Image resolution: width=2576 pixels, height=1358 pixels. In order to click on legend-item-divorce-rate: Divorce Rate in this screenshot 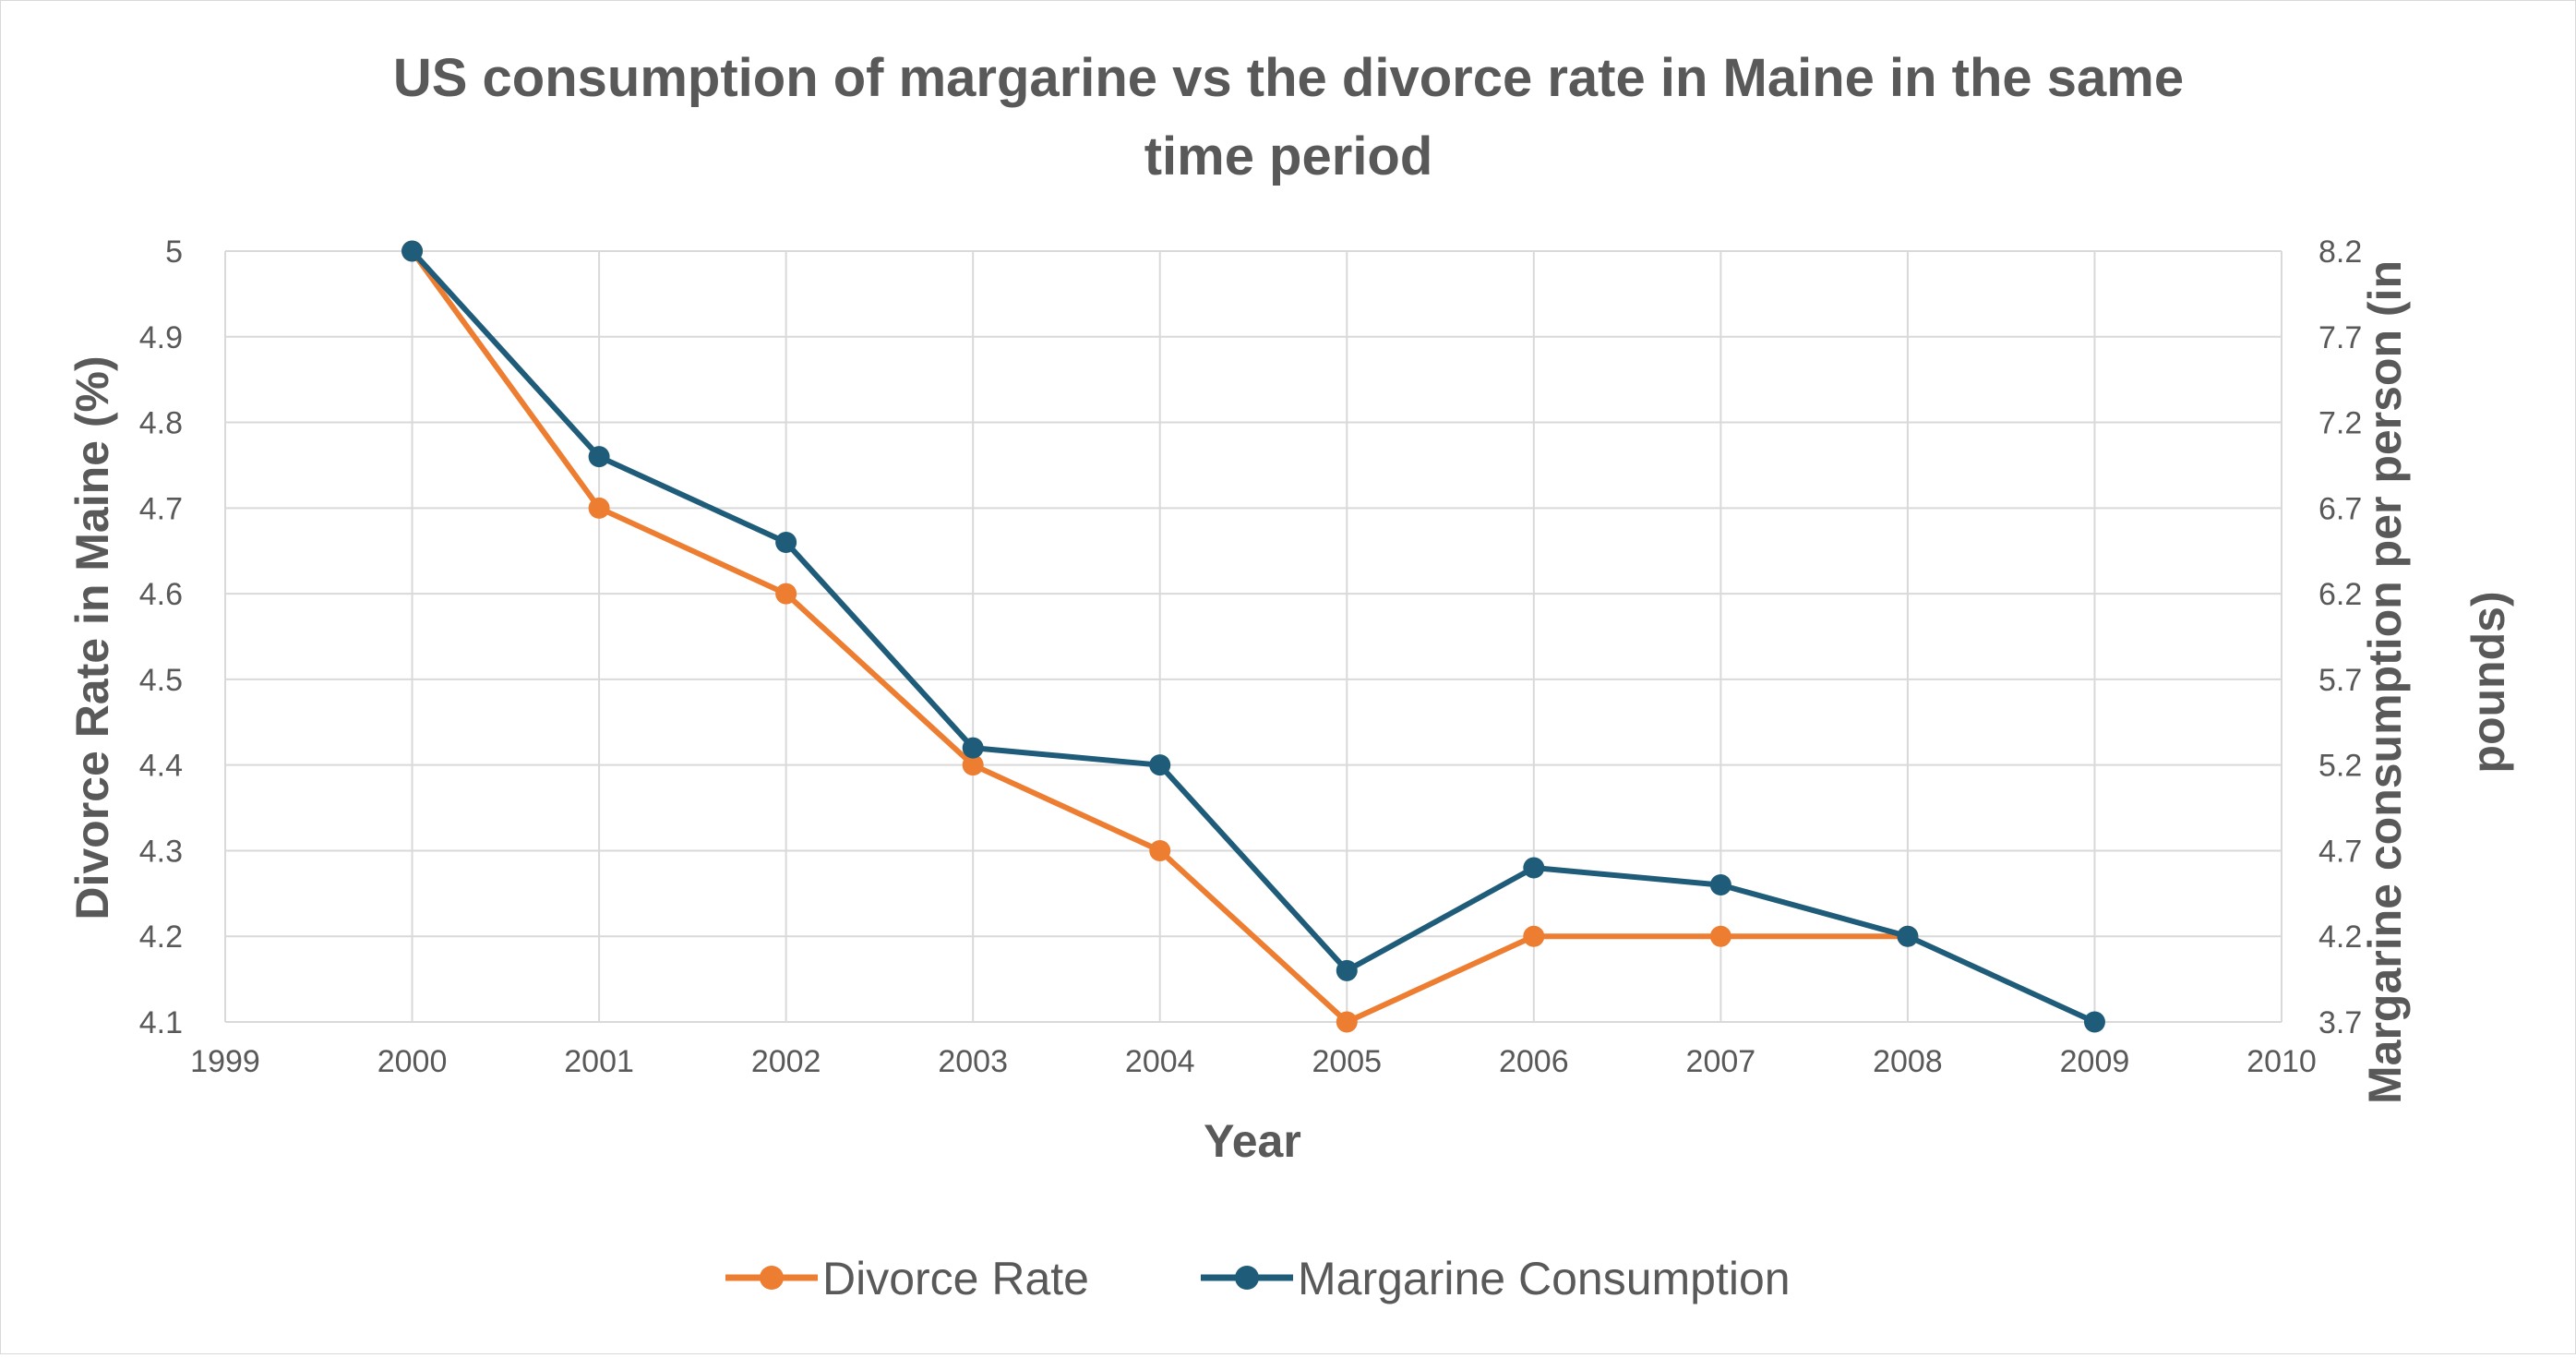, I will do `click(907, 1278)`.